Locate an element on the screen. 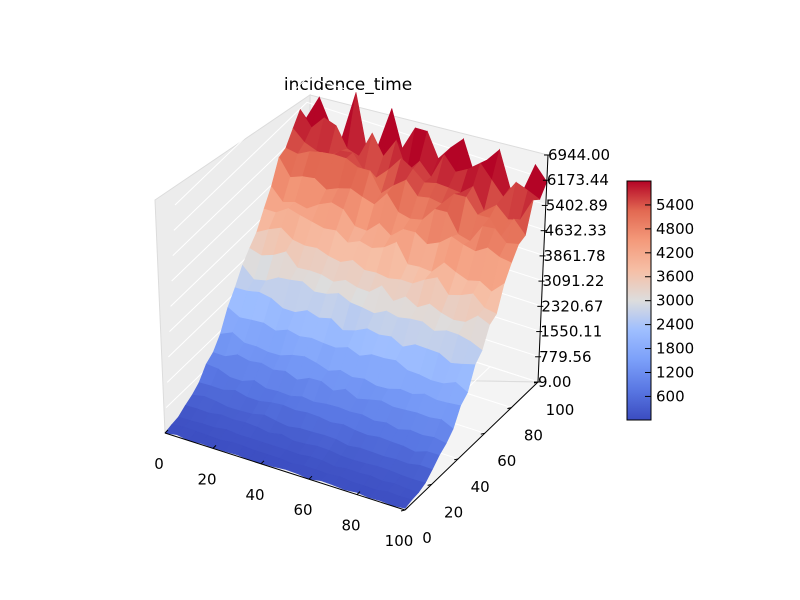  z-tick-label: 9.00 is located at coordinates (554, 382).